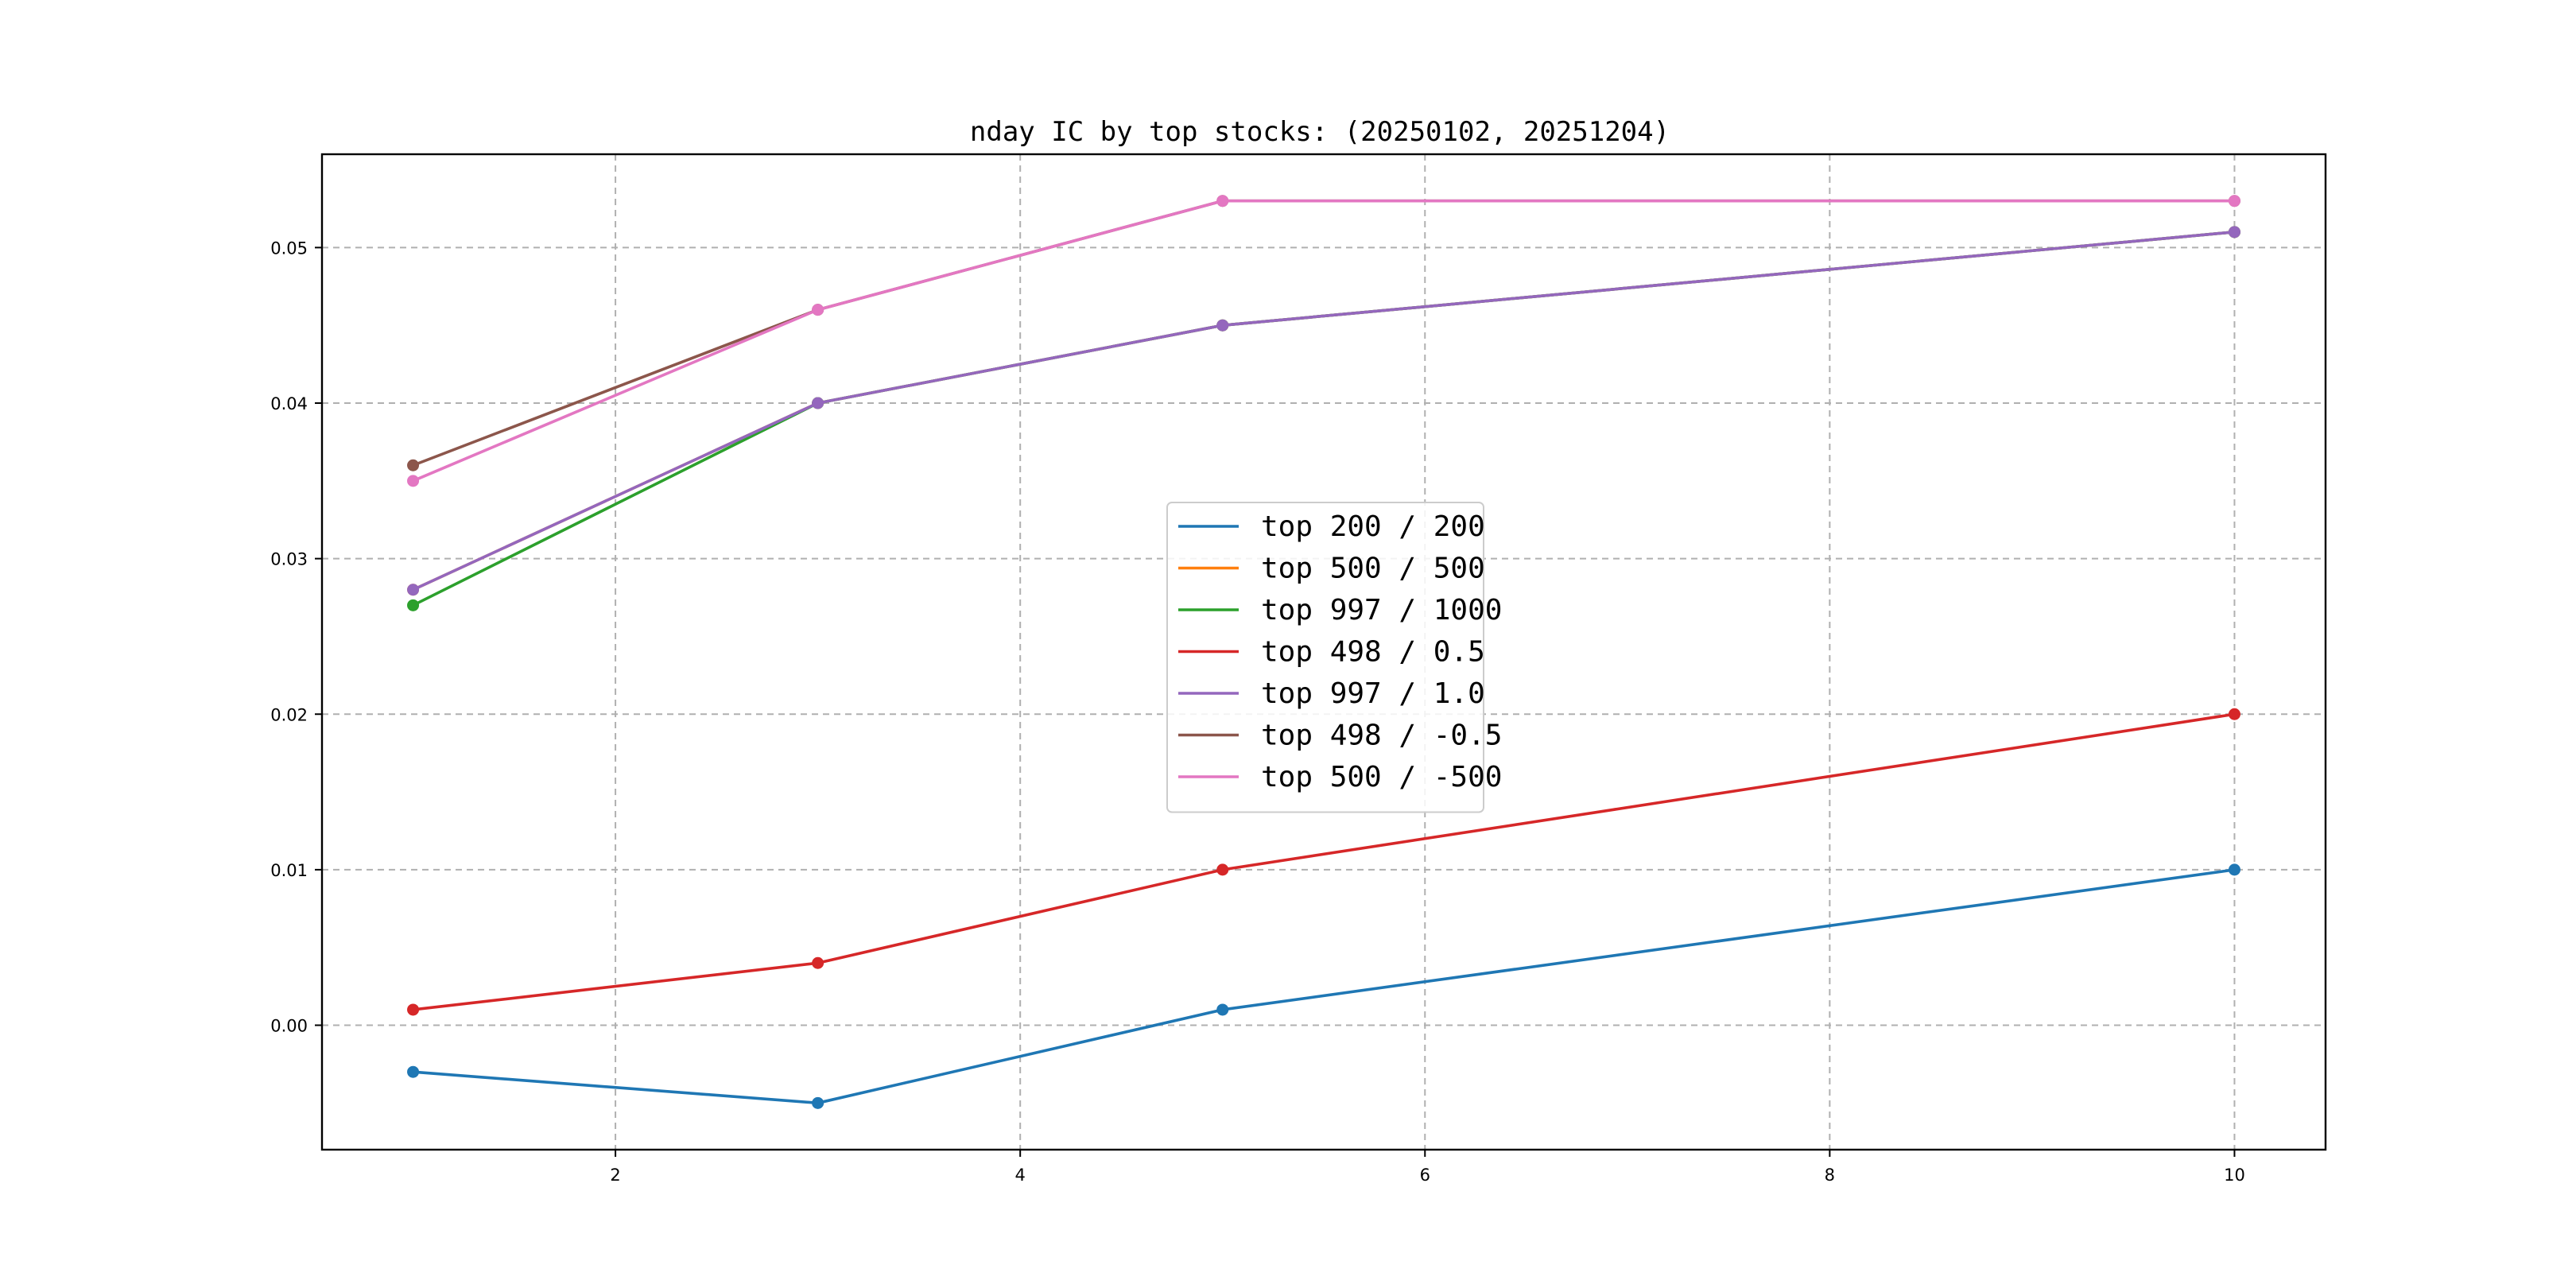 This screenshot has width=2576, height=1288. Describe the element at coordinates (1373, 652) in the screenshot. I see `legend-label: top 498 / 0.5` at that location.